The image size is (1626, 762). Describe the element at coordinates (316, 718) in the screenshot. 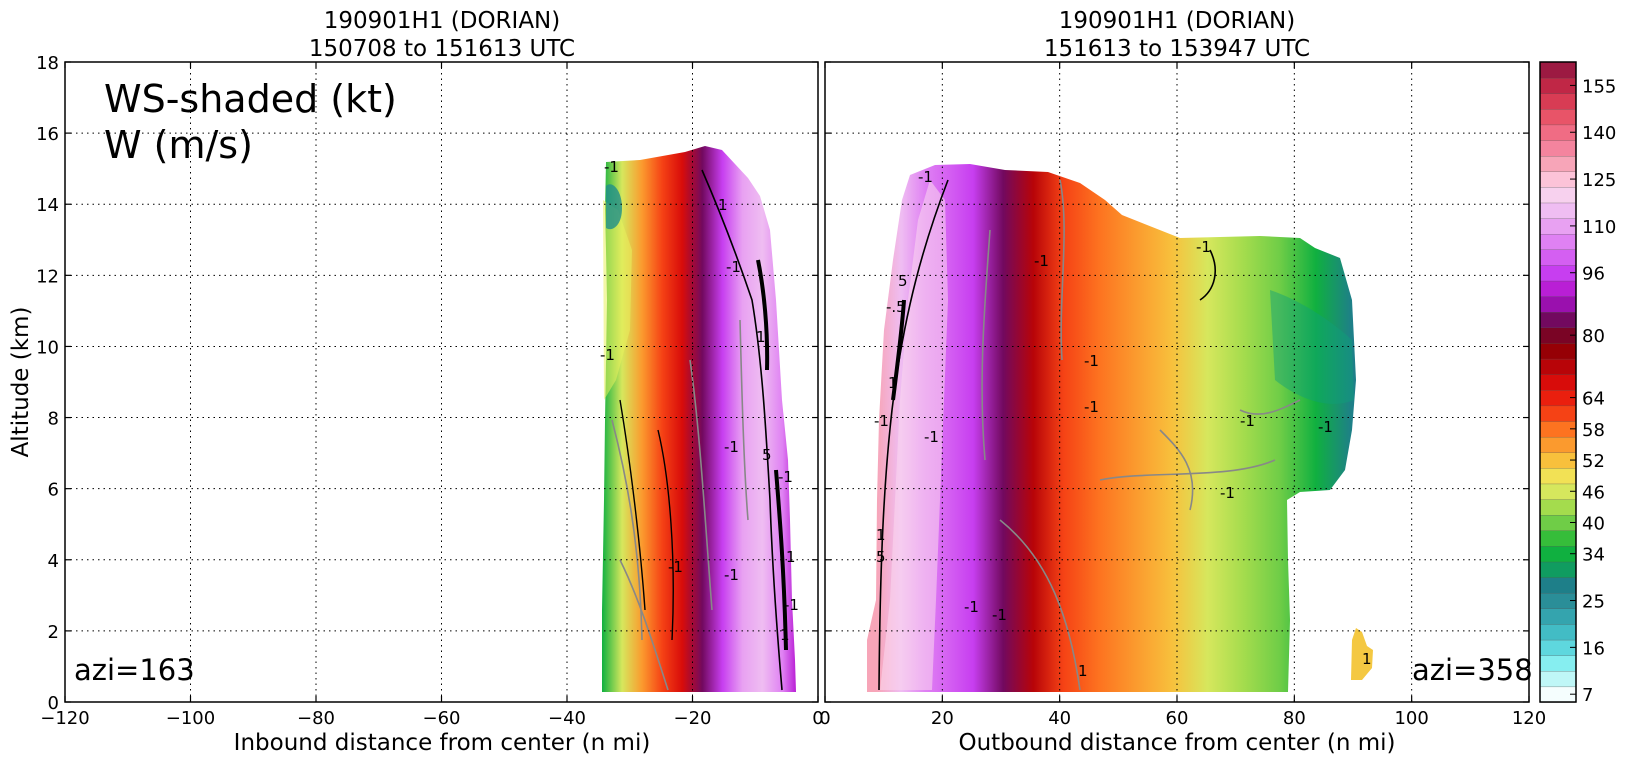

I see `left-x-tick-label: −80` at that location.